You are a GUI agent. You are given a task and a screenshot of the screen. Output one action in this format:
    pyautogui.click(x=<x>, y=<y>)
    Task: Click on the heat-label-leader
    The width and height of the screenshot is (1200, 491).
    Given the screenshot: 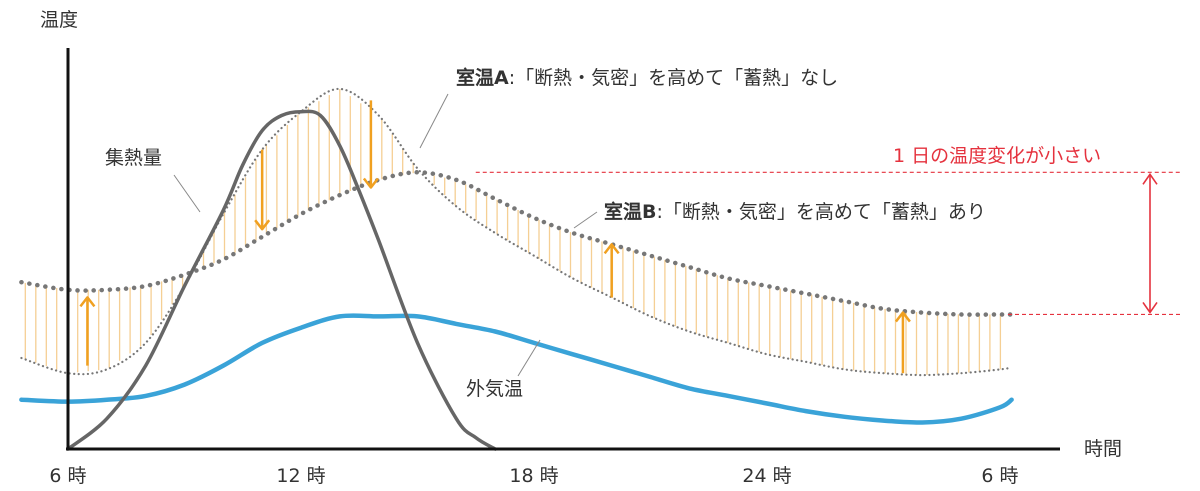 What is the action you would take?
    pyautogui.click(x=187, y=193)
    